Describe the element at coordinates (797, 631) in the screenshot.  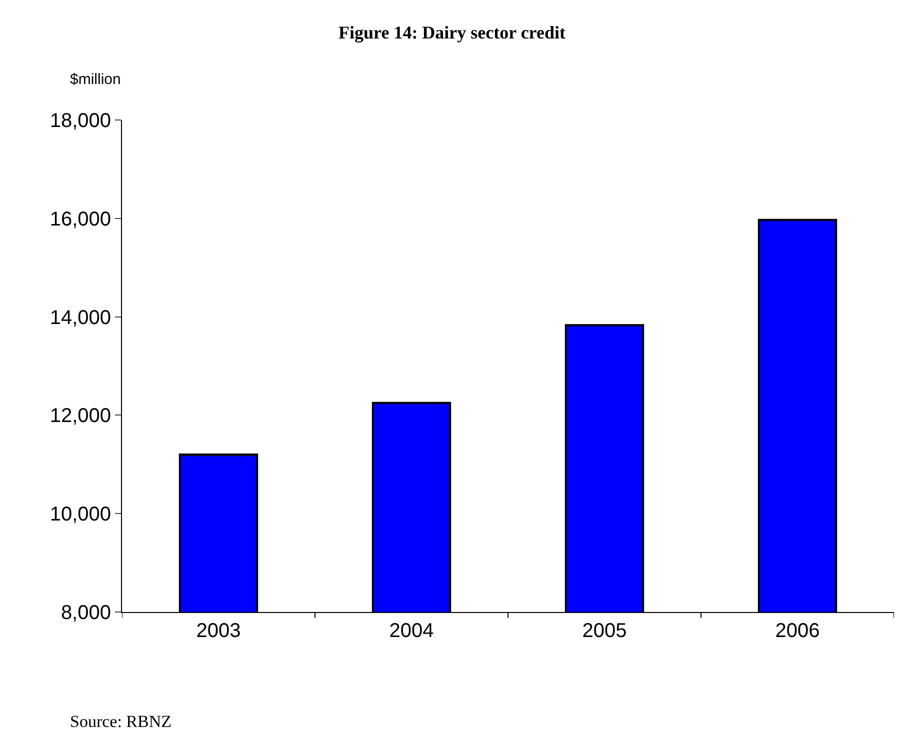
I see `x-tick-label: 2006` at that location.